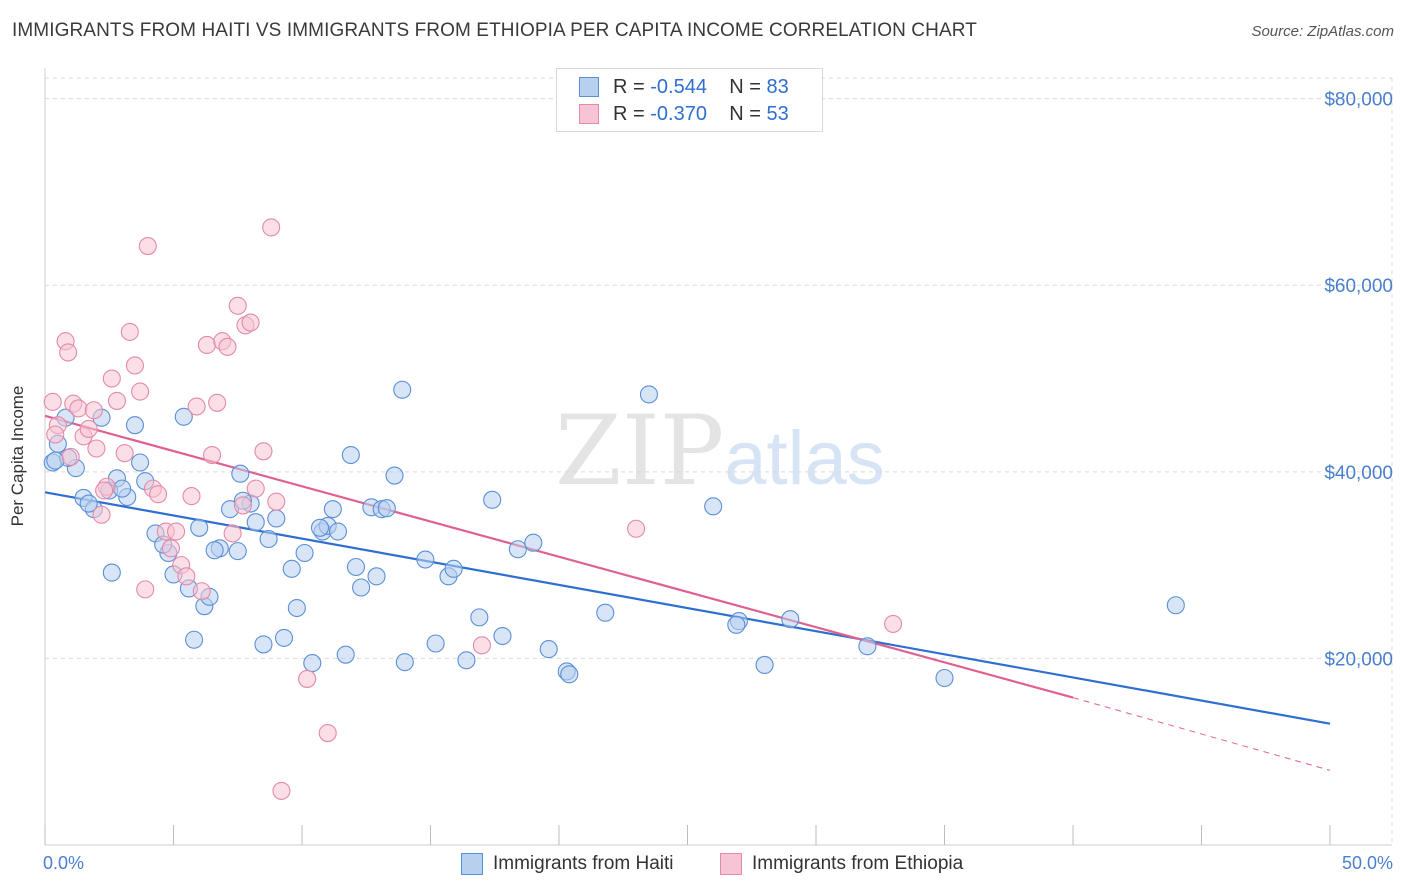 Image resolution: width=1406 pixels, height=892 pixels. Describe the element at coordinates (678, 86) in the screenshot. I see `legend-r-haiti: -0.544` at that location.